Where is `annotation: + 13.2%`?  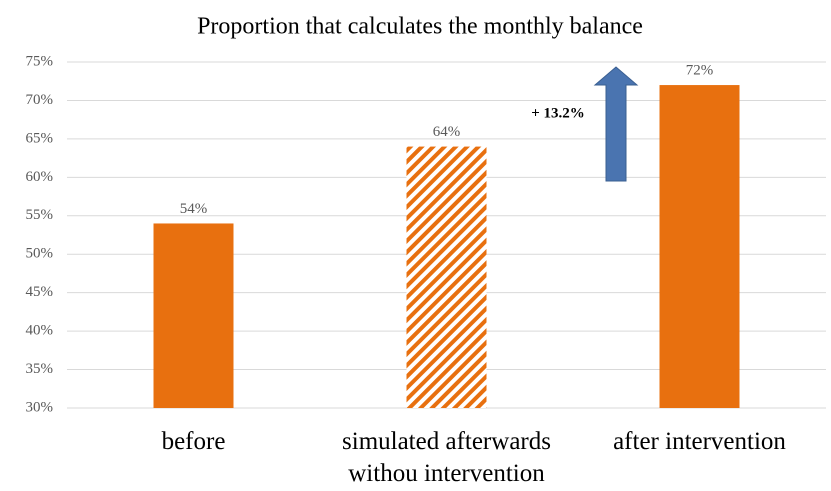
annotation: + 13.2% is located at coordinates (558, 113).